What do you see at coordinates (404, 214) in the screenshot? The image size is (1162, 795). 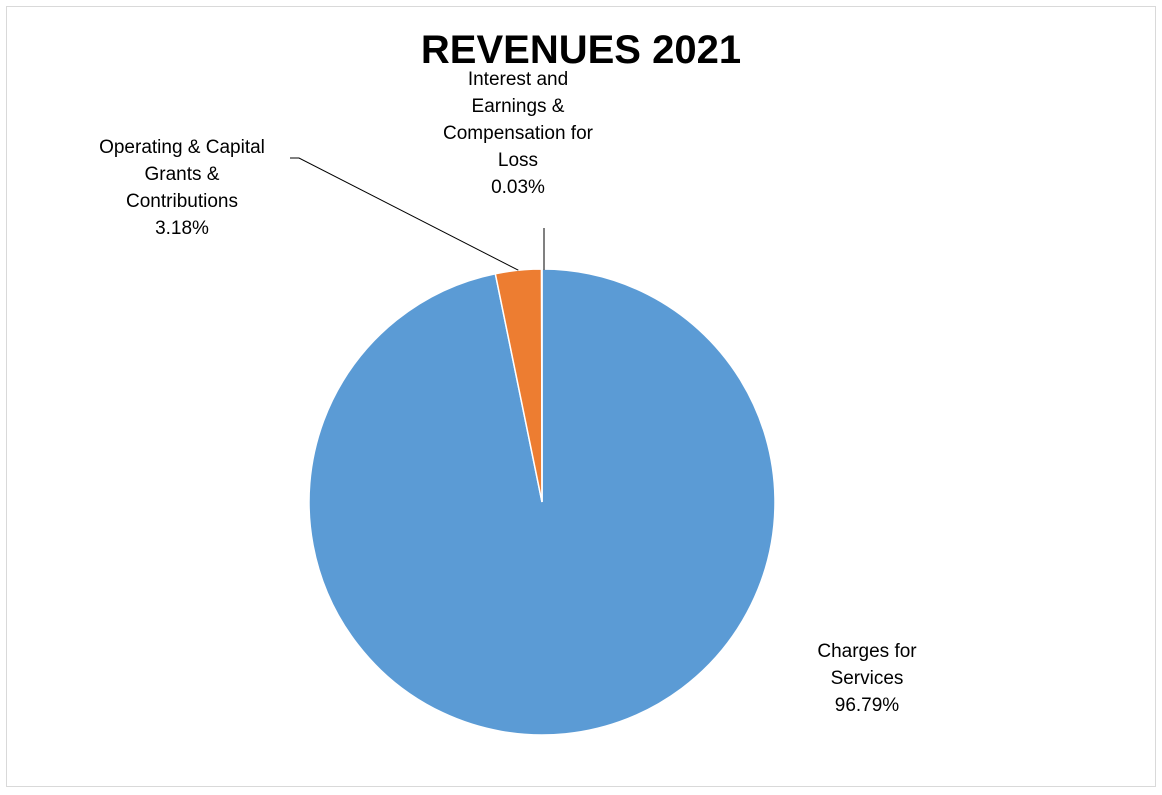 I see `leader-line-operating-capital-grants-contributions` at bounding box center [404, 214].